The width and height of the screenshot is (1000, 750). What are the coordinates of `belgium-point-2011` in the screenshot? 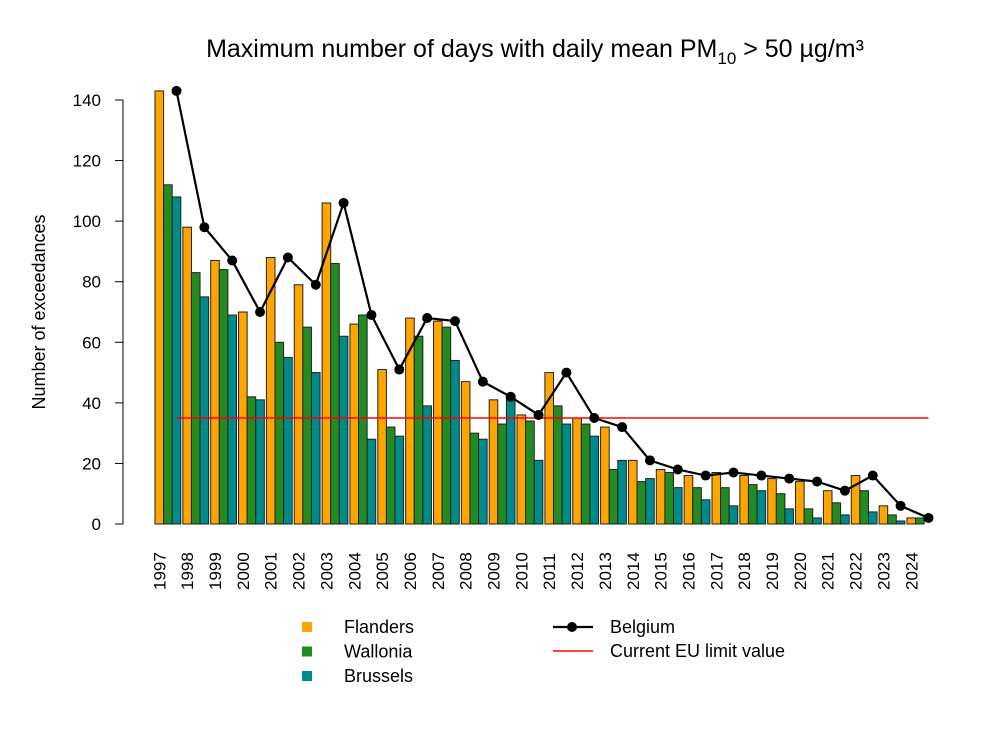 It's located at (566, 372).